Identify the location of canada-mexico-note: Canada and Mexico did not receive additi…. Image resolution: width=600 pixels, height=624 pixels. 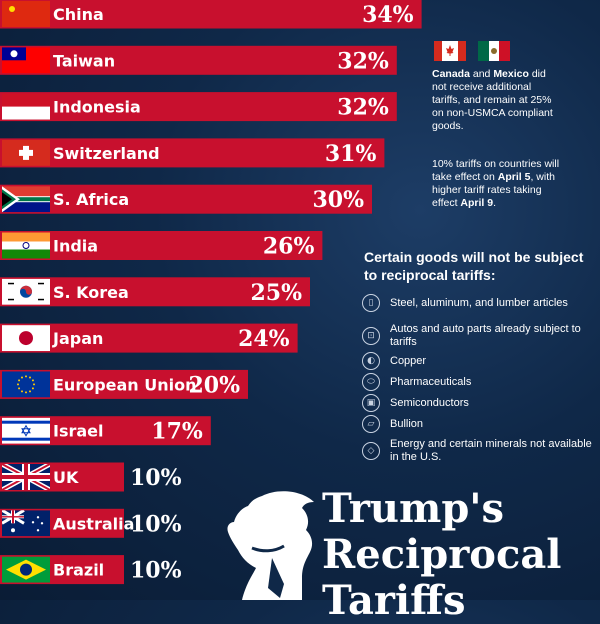
(492, 100).